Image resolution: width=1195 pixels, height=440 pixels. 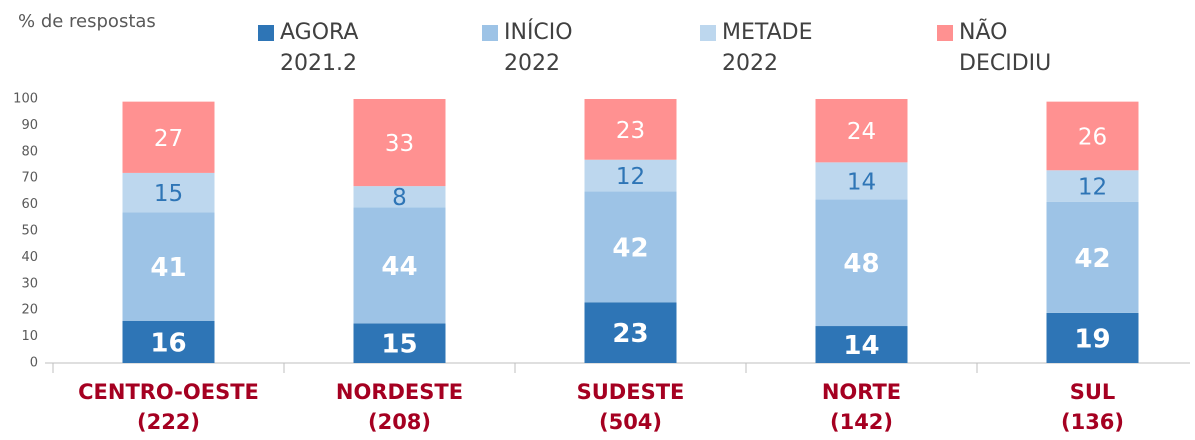 What do you see at coordinates (29, 178) in the screenshot?
I see `y-tick-label: 70` at bounding box center [29, 178].